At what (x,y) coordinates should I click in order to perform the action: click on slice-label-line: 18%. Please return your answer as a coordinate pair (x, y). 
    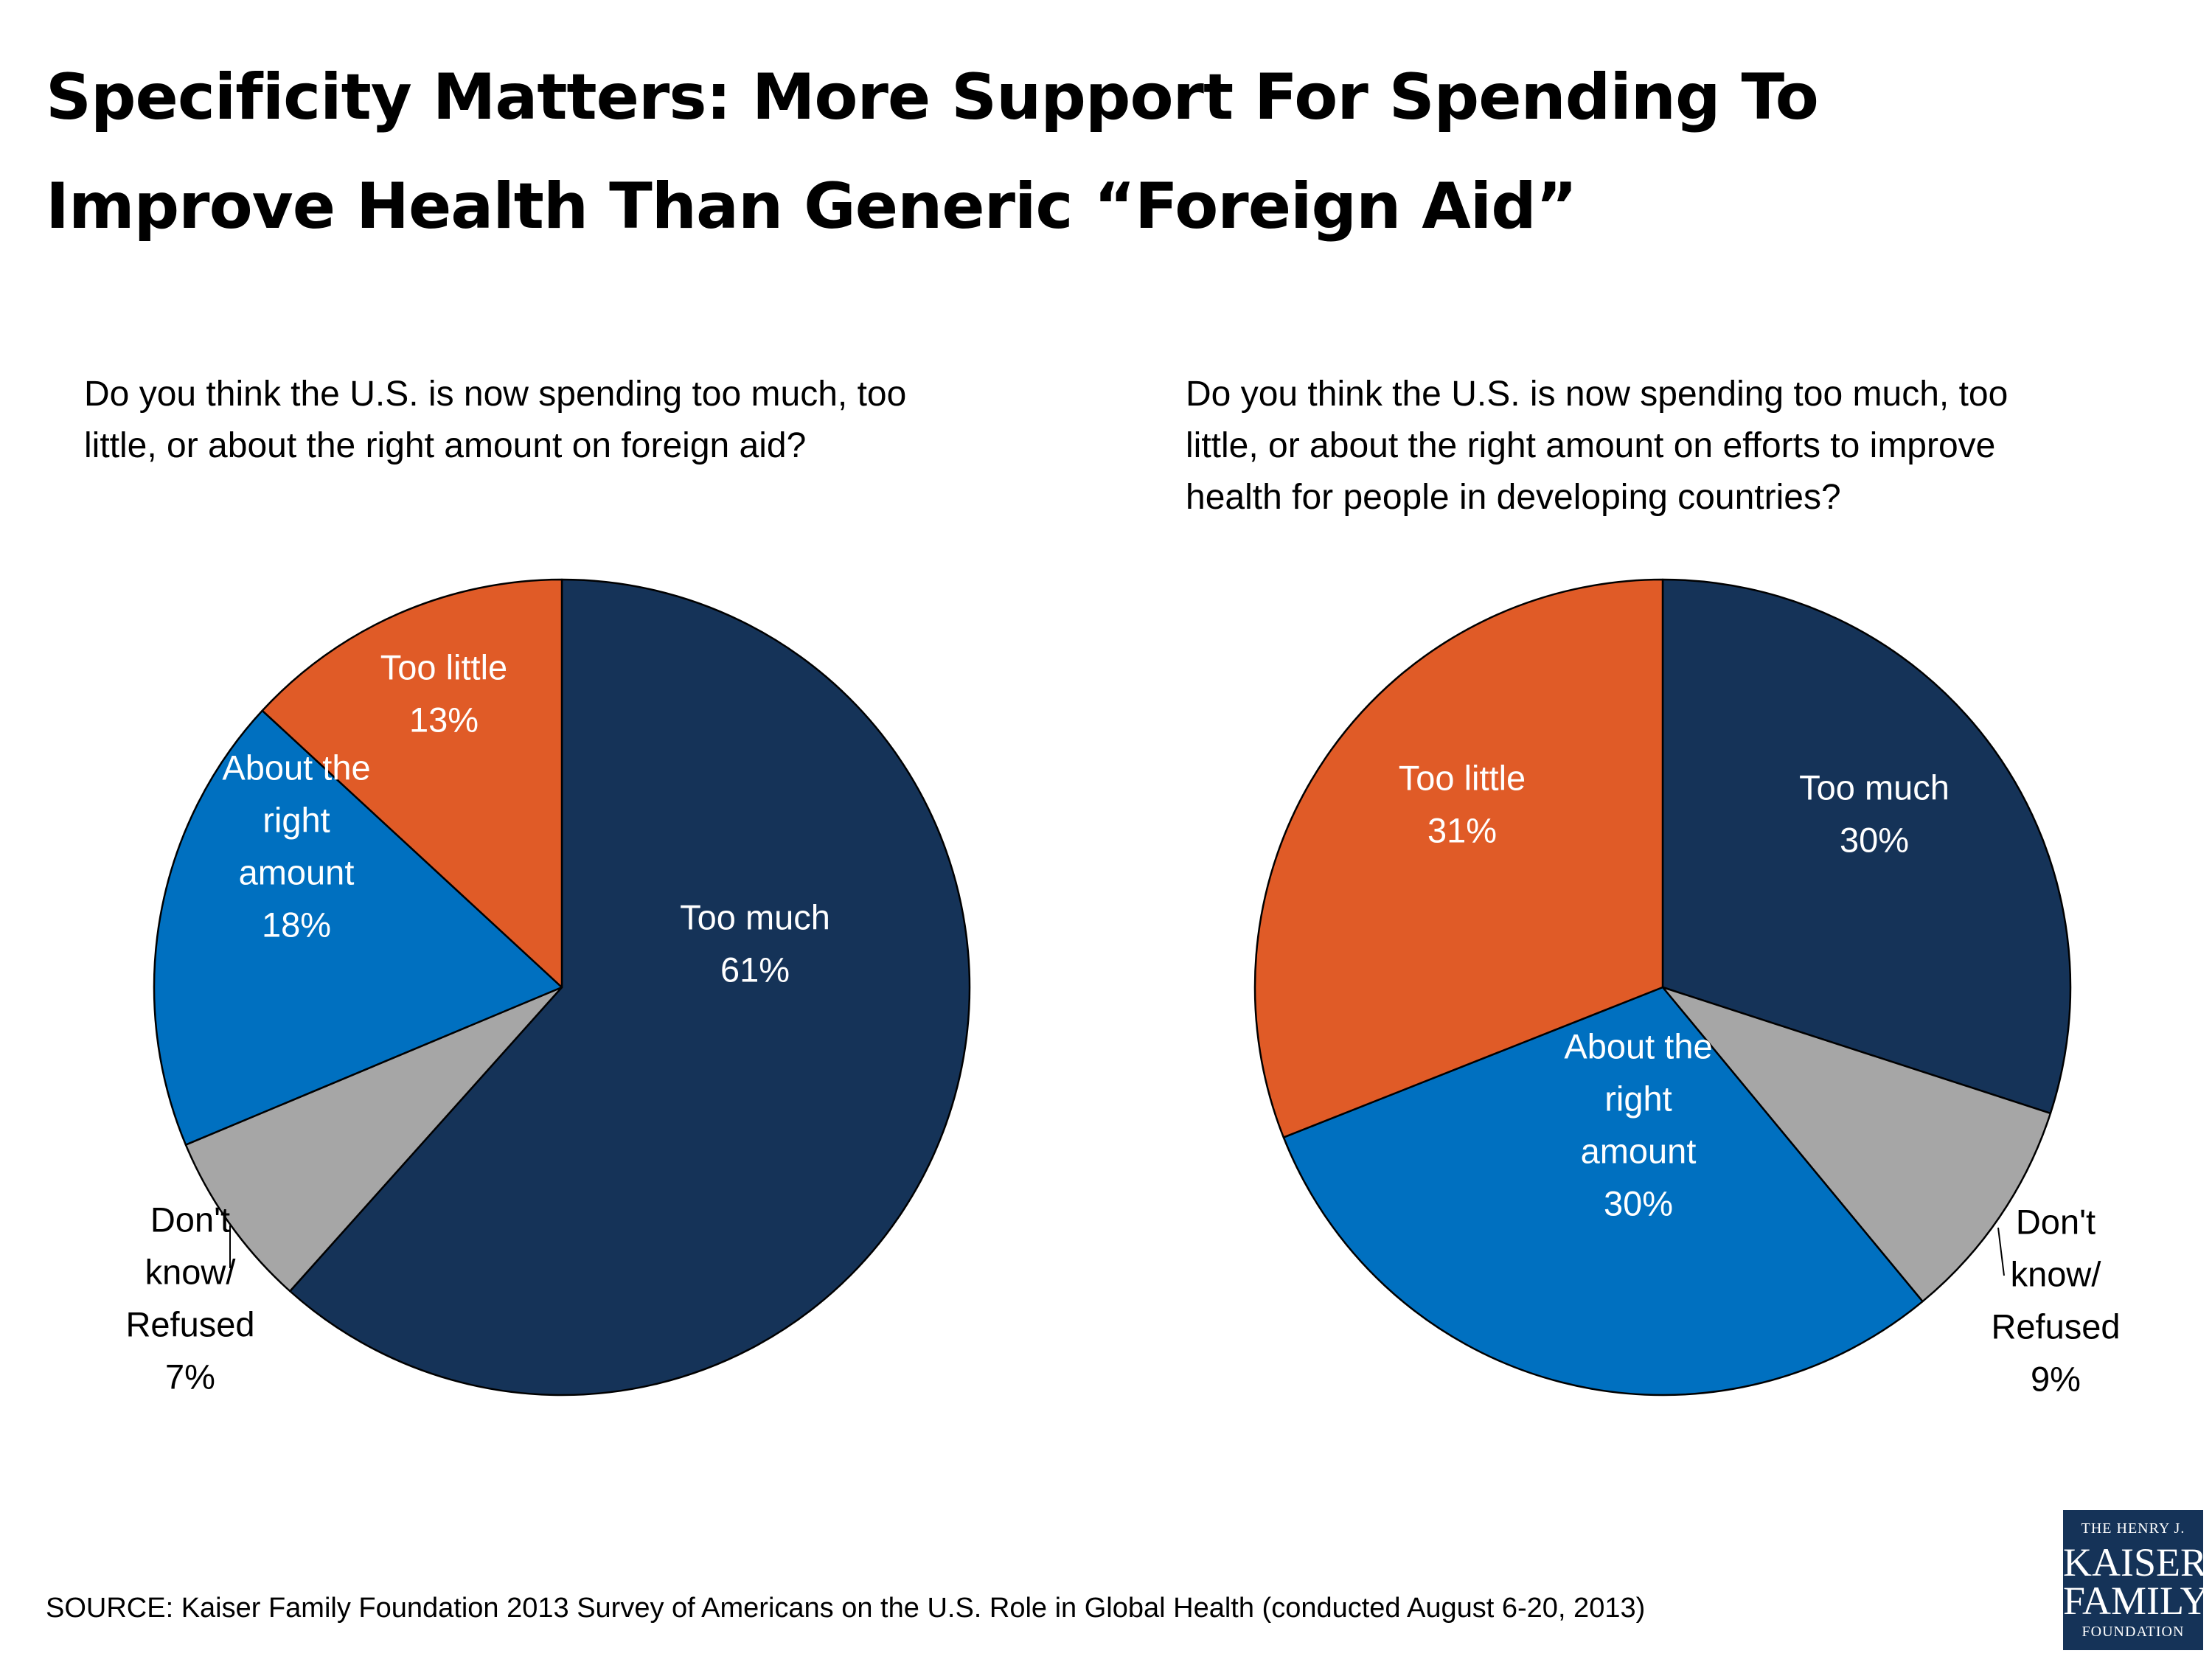
    Looking at the image, I should click on (296, 925).